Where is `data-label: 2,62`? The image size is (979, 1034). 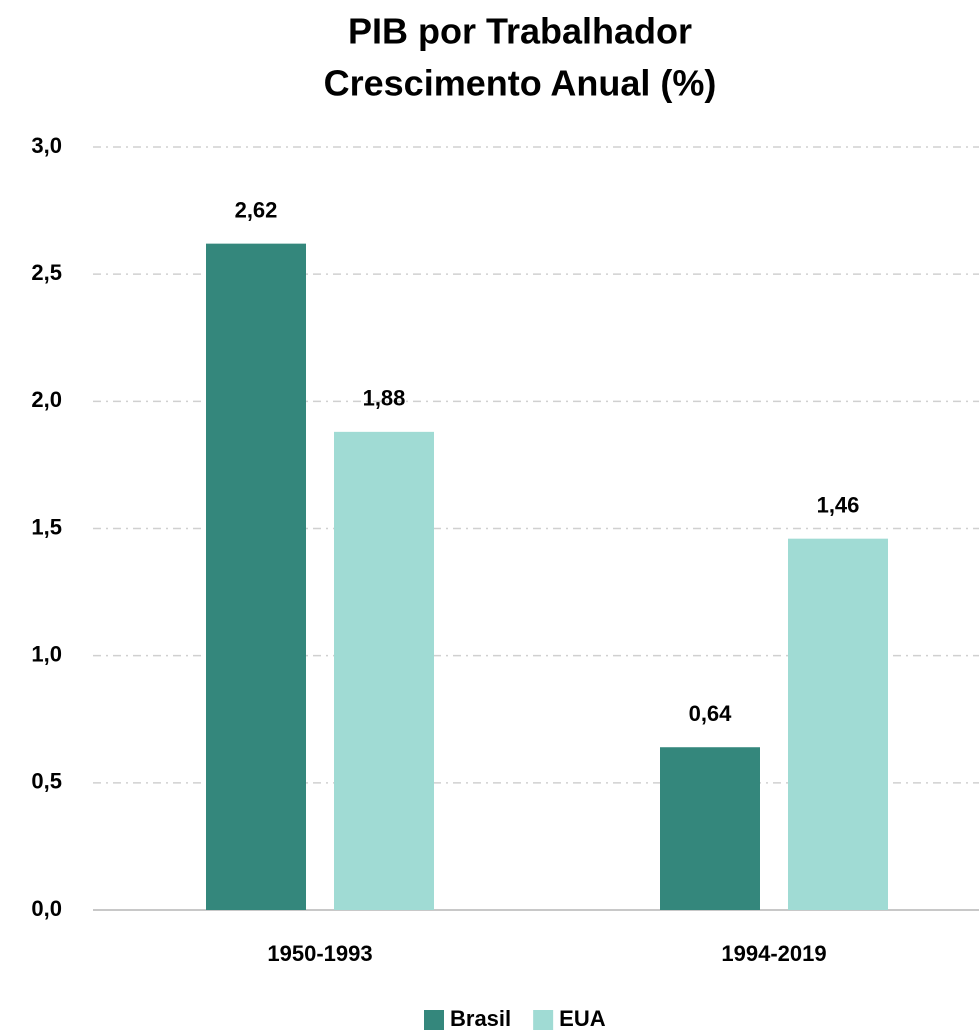 data-label: 2,62 is located at coordinates (256, 209).